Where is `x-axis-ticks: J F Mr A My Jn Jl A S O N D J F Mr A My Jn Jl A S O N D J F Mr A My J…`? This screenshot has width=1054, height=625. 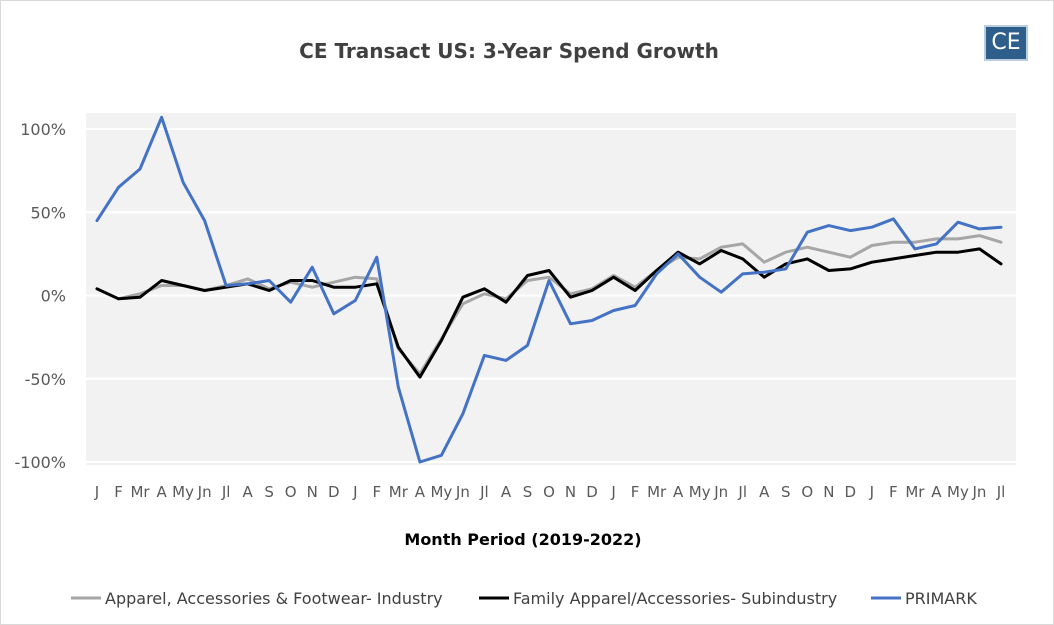 x-axis-ticks: J F Mr A My Jn Jl A S O N D J F Mr A My Jn Jl A S O N D J F Mr A My J… is located at coordinates (550, 492).